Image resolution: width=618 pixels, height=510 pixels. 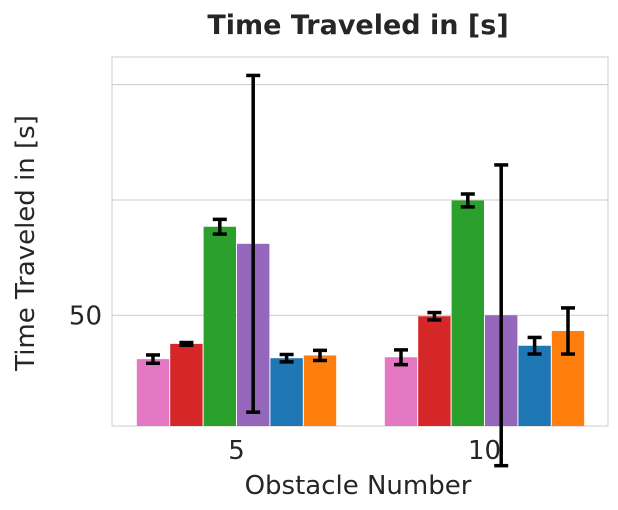 I want to click on x-axis-label: Obstacle Number, so click(x=358, y=486).